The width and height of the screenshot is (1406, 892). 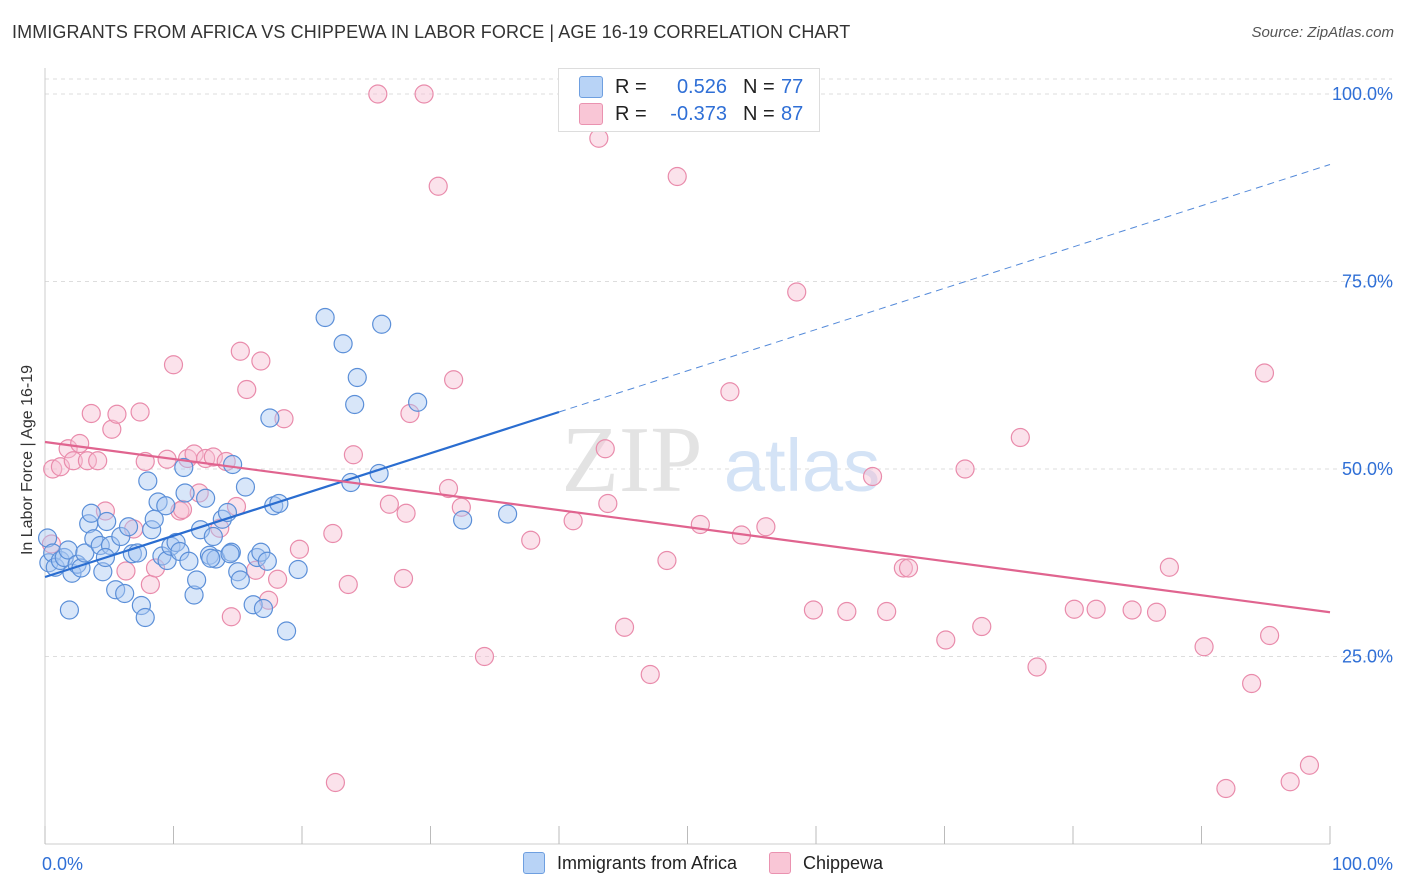 What do you see at coordinates (1362, 864) in the screenshot?
I see `x-tick-label: 100.0%` at bounding box center [1362, 864].